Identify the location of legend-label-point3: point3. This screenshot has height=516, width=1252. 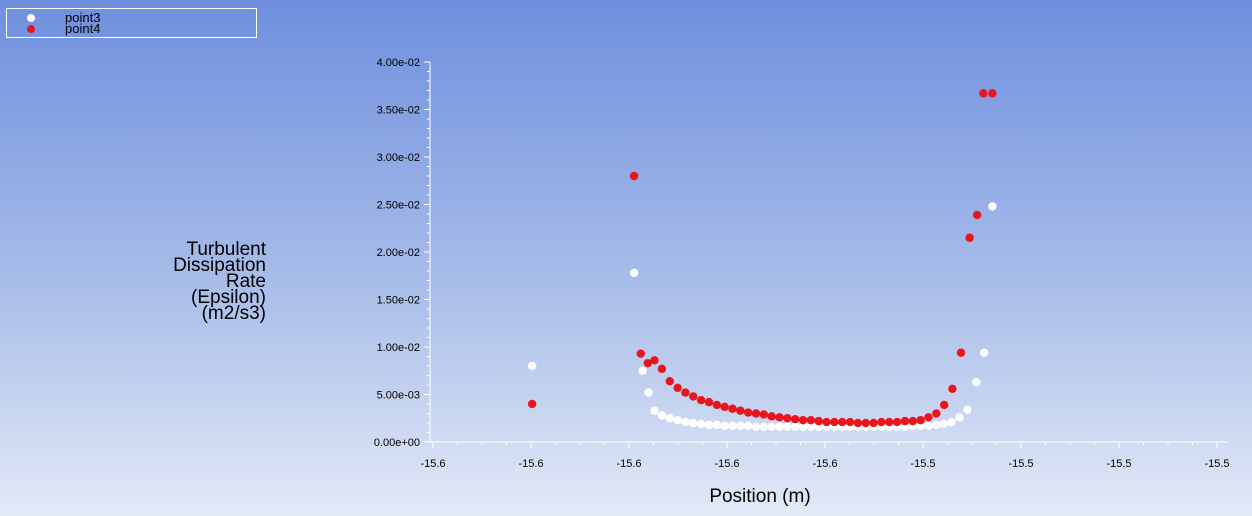
(83, 17).